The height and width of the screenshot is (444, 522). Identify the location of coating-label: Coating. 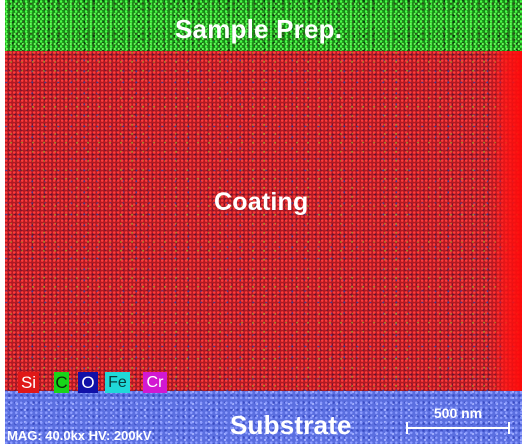
(261, 202).